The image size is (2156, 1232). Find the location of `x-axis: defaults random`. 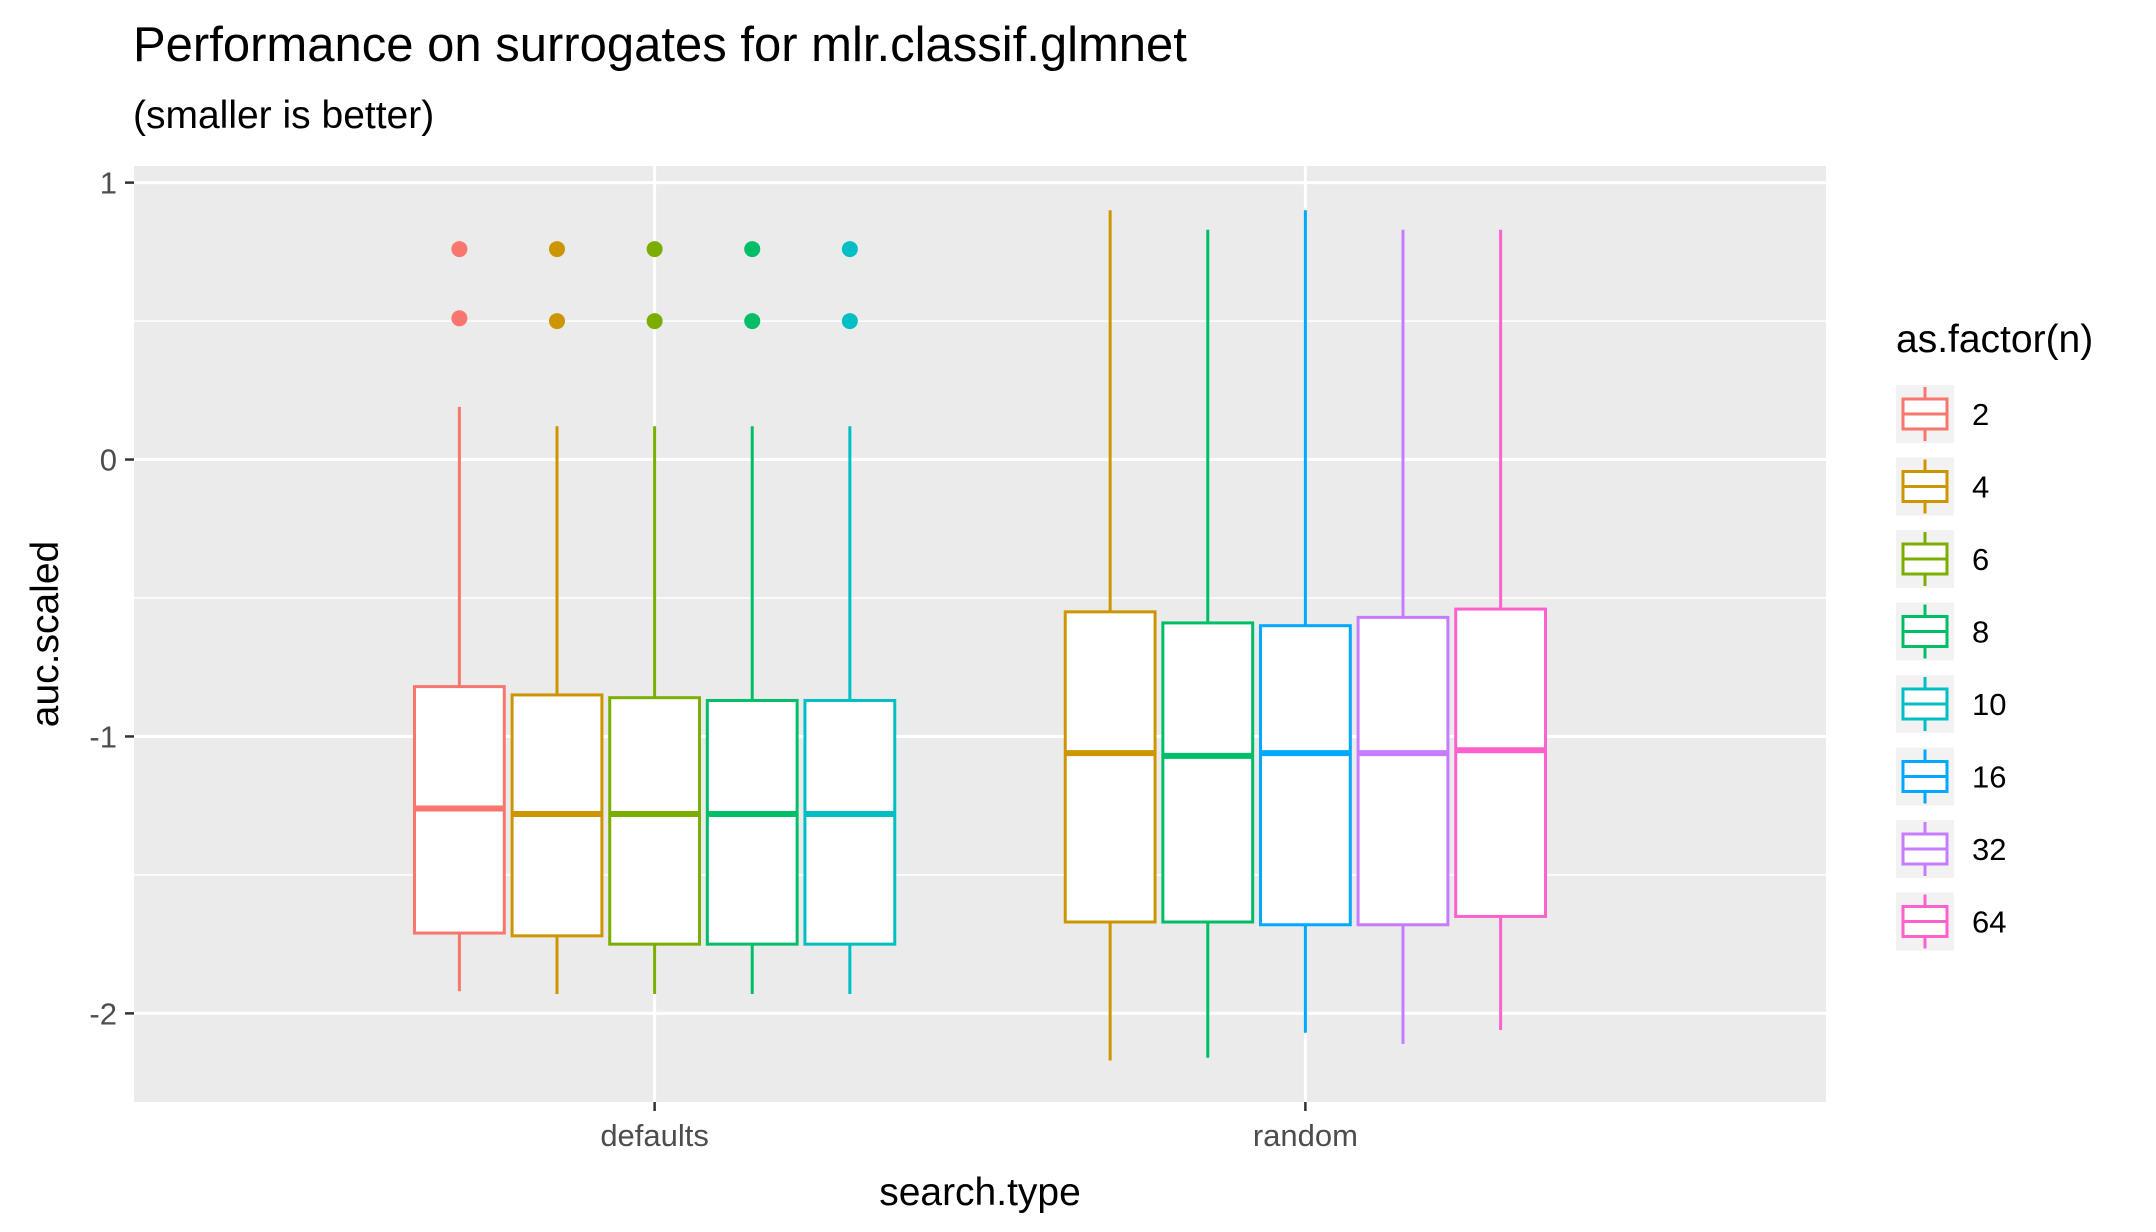

x-axis: defaults random is located at coordinates (979, 1127).